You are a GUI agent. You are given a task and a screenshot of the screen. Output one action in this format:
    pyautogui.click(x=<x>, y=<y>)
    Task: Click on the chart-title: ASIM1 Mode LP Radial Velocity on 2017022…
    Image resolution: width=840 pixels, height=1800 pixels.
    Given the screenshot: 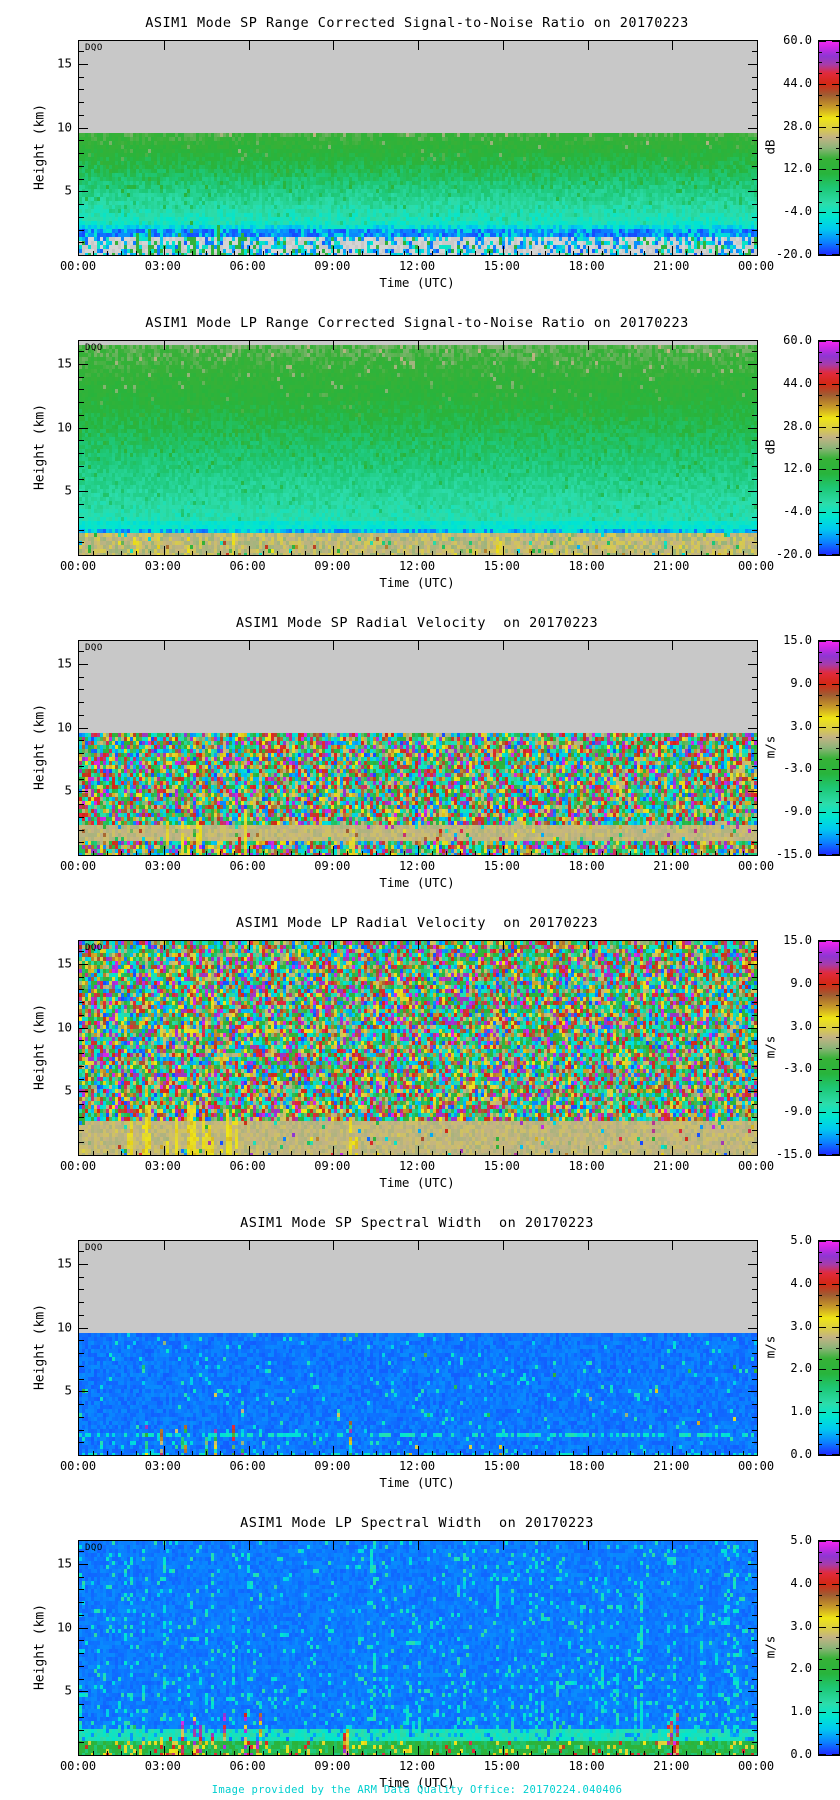 What is the action you would take?
    pyautogui.click(x=417, y=923)
    